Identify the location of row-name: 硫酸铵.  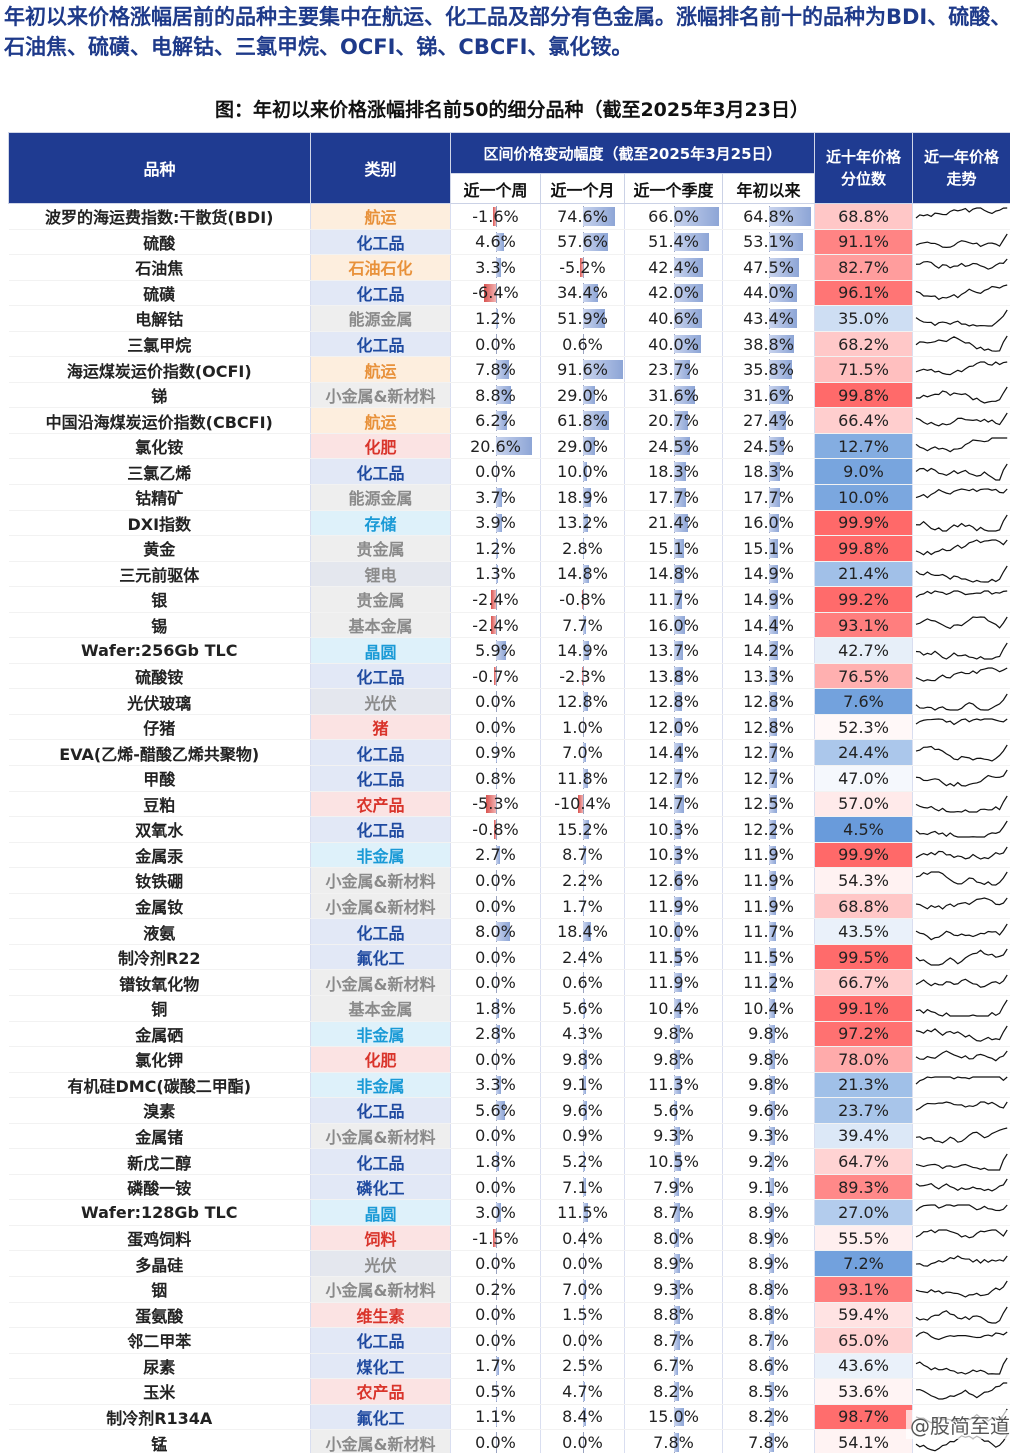
(159, 676).